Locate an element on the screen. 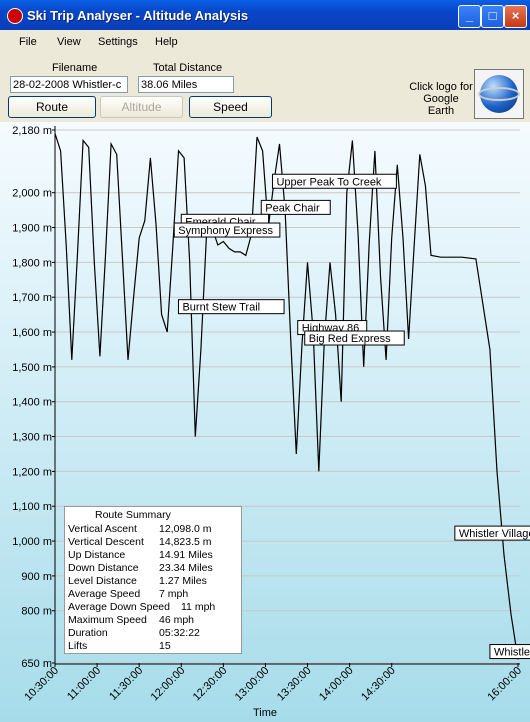  y-tick-label: 1,000 m is located at coordinates (32, 542).